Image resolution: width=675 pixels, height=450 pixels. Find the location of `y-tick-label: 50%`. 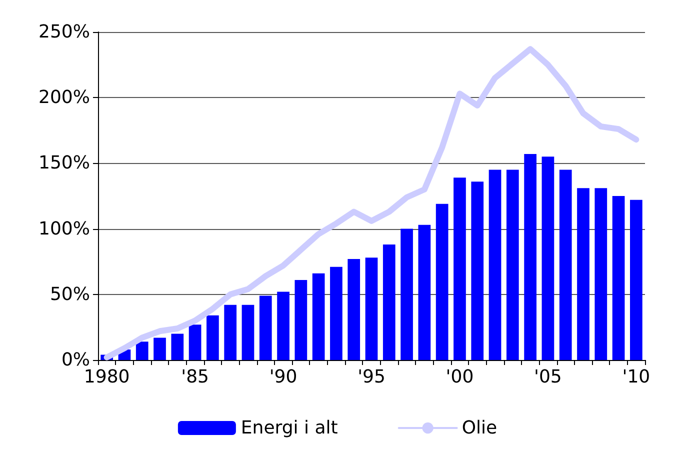

y-tick-label: 50% is located at coordinates (70, 294).